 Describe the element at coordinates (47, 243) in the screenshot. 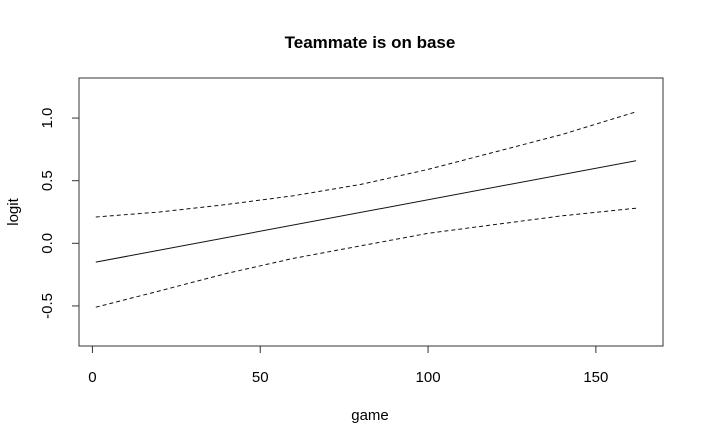

I see `y-tick-label: 0.0` at that location.